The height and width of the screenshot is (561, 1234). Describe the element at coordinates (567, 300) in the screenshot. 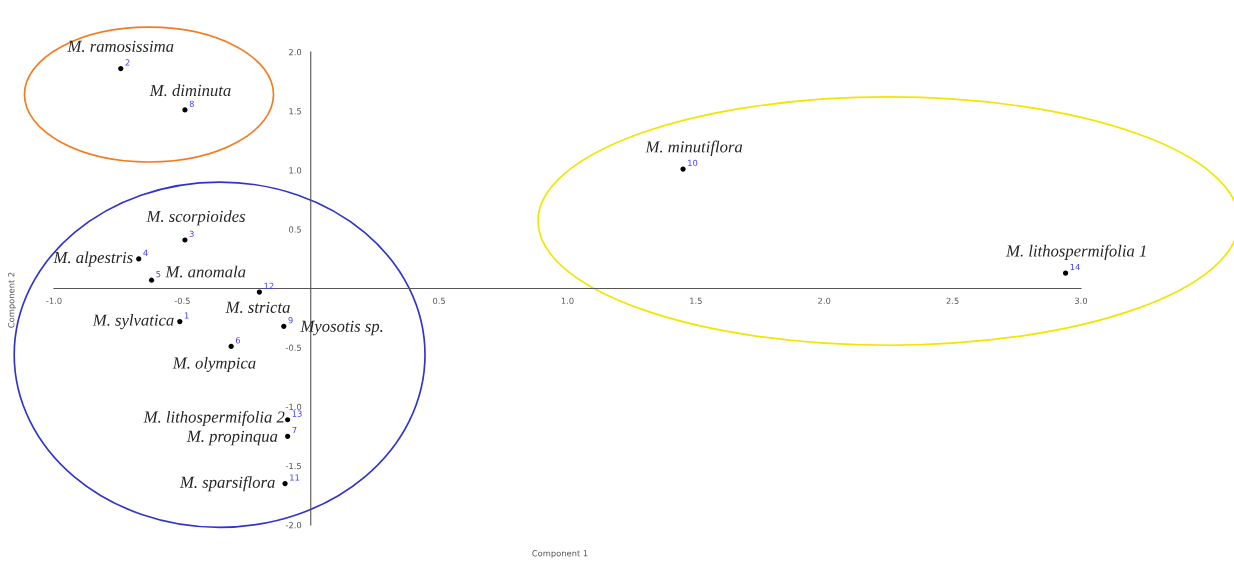

I see `x-tick-label: 1.0` at that location.